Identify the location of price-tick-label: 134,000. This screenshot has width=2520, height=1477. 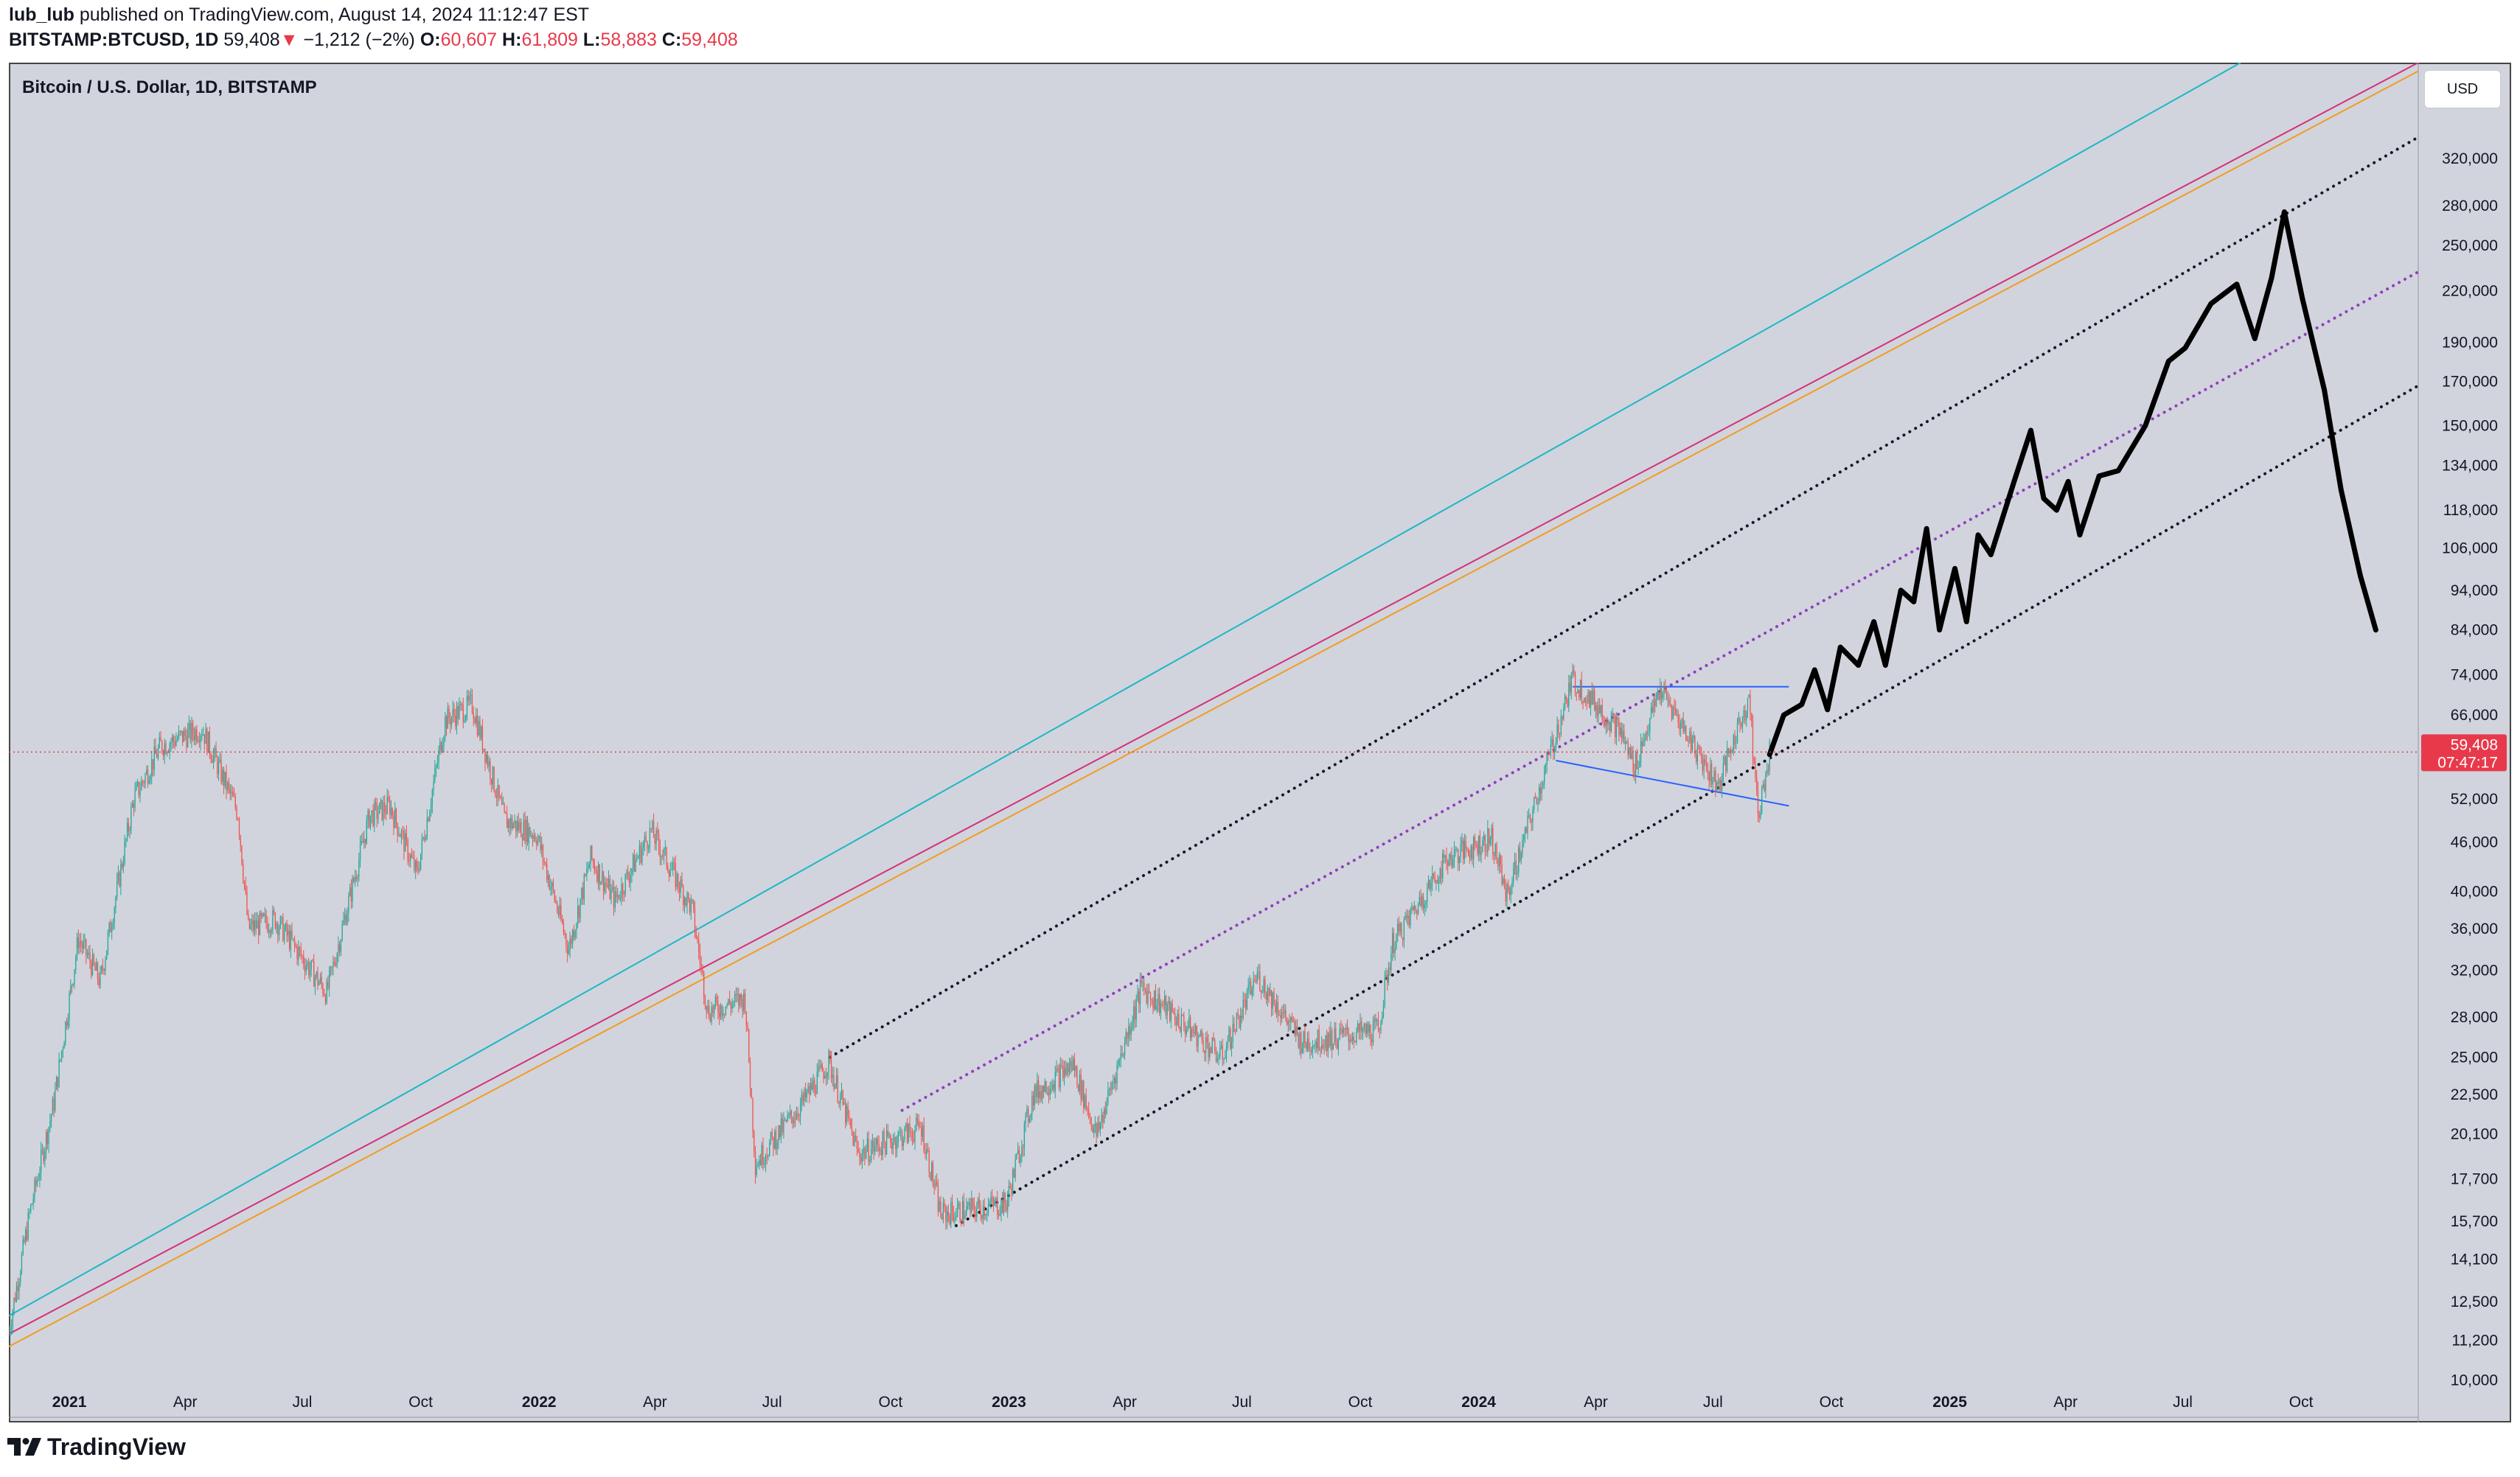
(2470, 465).